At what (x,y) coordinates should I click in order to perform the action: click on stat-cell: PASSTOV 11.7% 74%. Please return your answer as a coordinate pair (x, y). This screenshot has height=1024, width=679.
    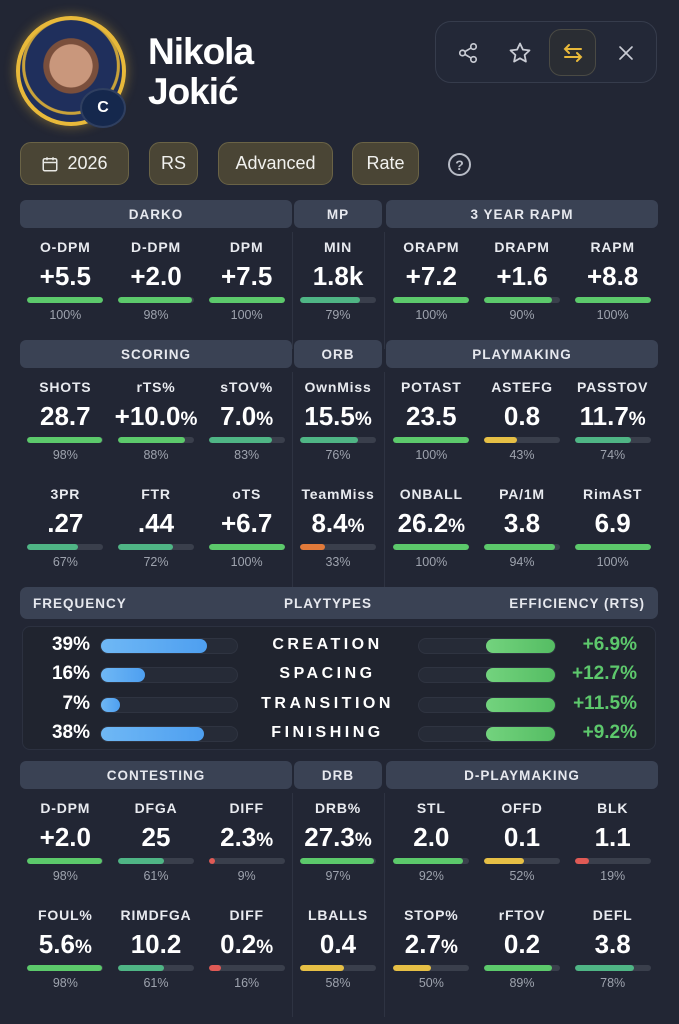
    Looking at the image, I should click on (613, 420).